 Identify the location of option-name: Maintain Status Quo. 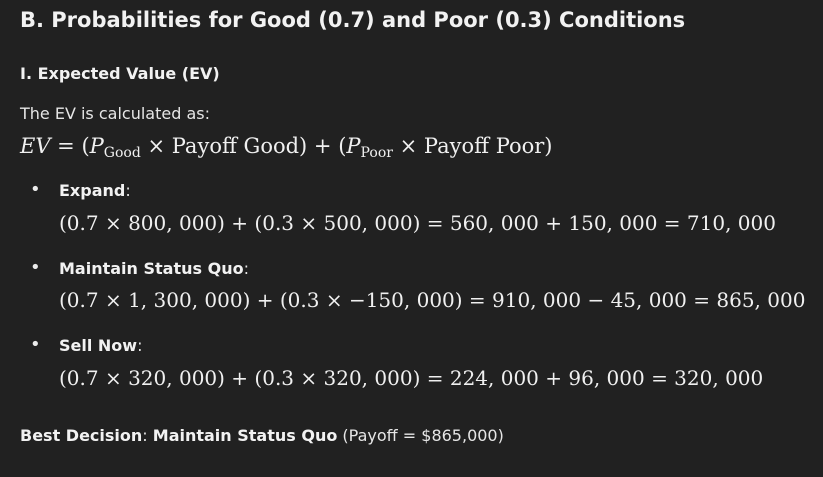
(151, 268).